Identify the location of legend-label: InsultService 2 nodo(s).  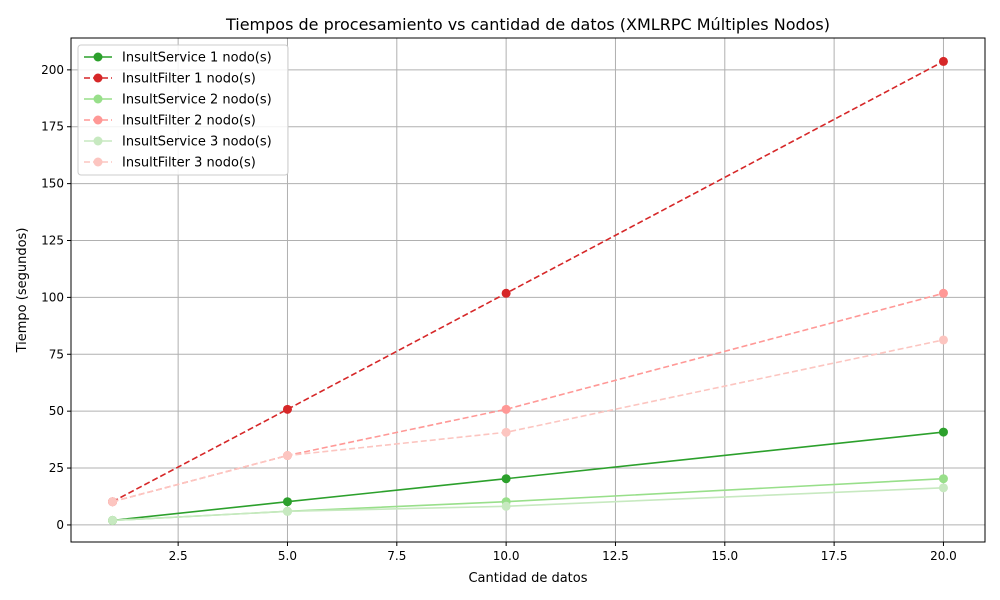
(197, 100).